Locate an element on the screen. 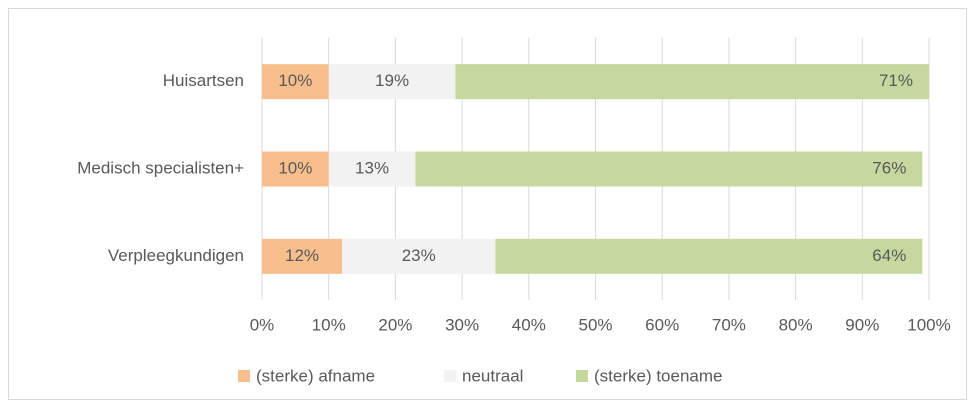 The image size is (975, 408). data-label: 19% is located at coordinates (392, 80).